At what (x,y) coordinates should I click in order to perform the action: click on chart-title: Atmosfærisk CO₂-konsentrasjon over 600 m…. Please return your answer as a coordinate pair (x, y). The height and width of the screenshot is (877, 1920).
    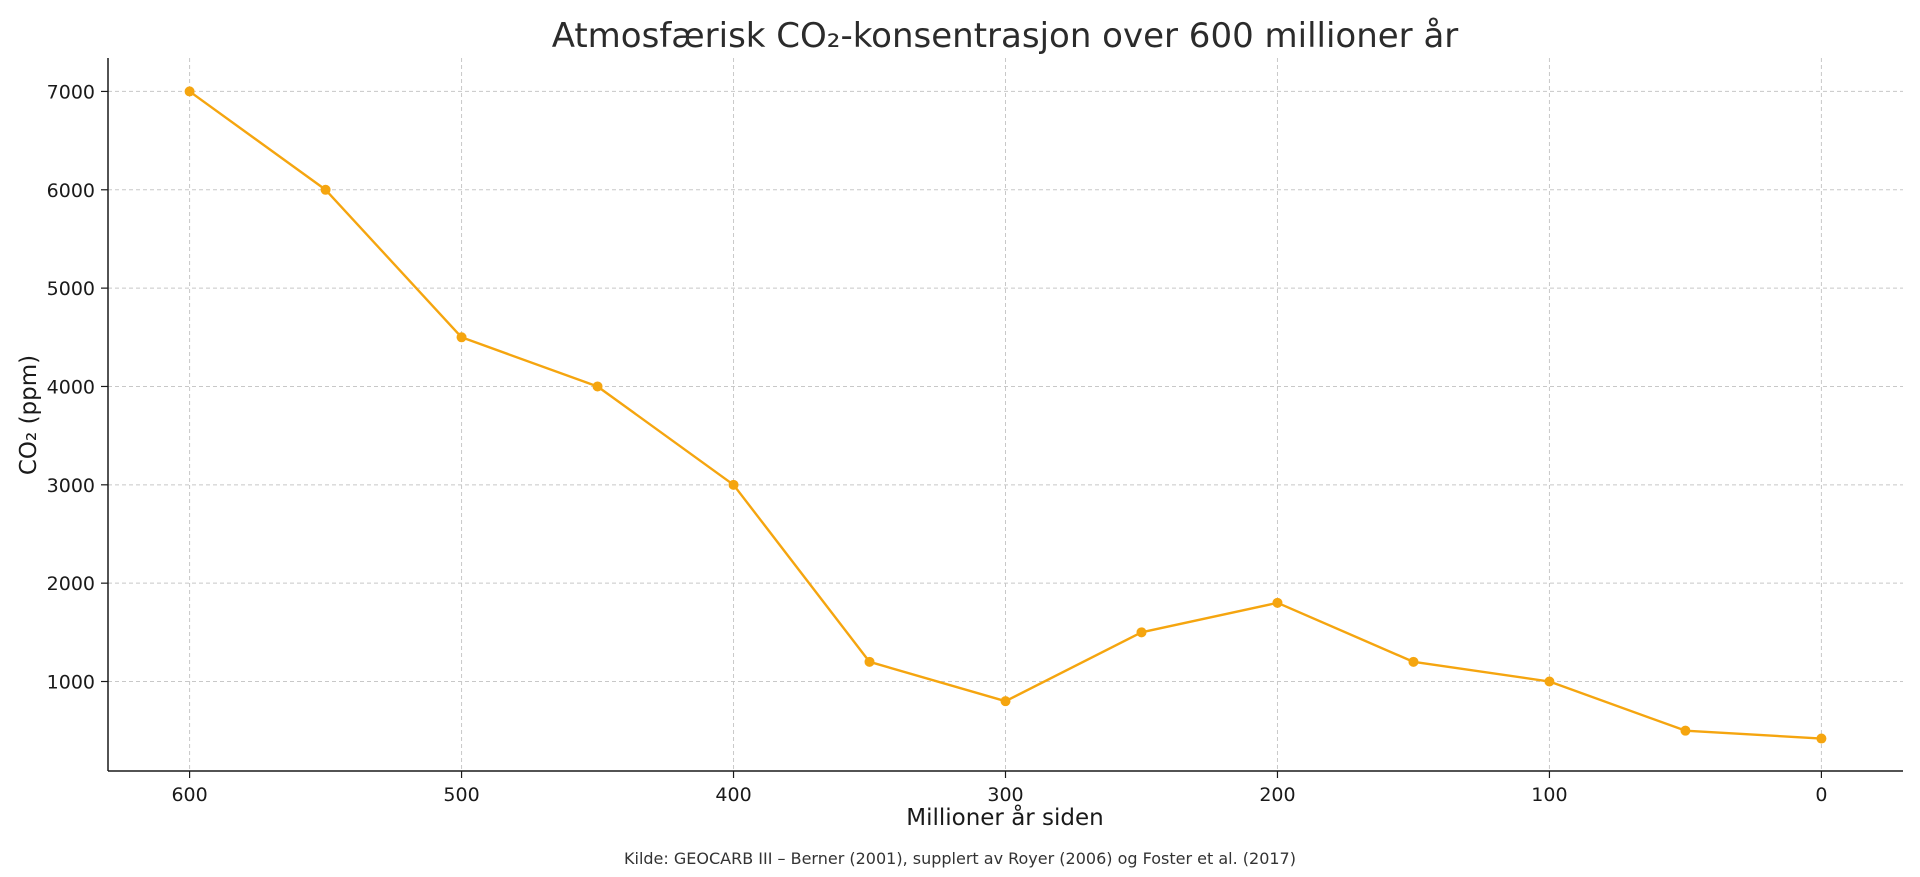
    Looking at the image, I should click on (1005, 36).